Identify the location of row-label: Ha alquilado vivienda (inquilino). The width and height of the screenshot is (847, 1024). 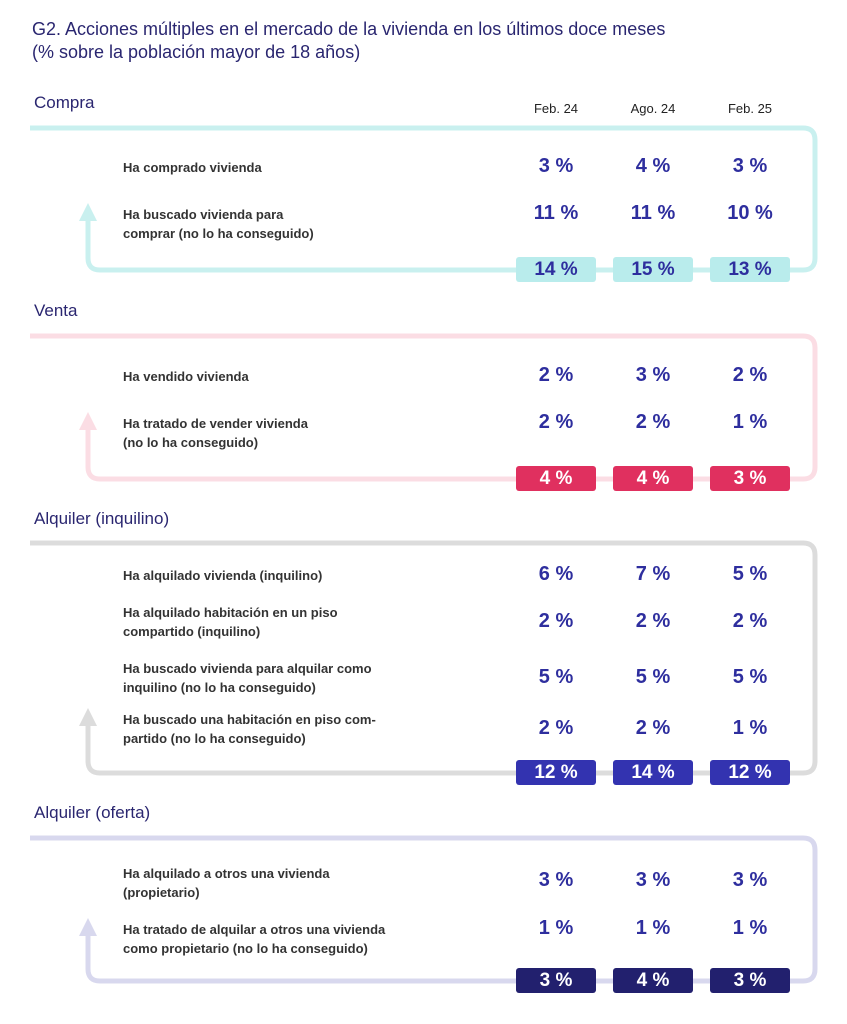
(223, 575).